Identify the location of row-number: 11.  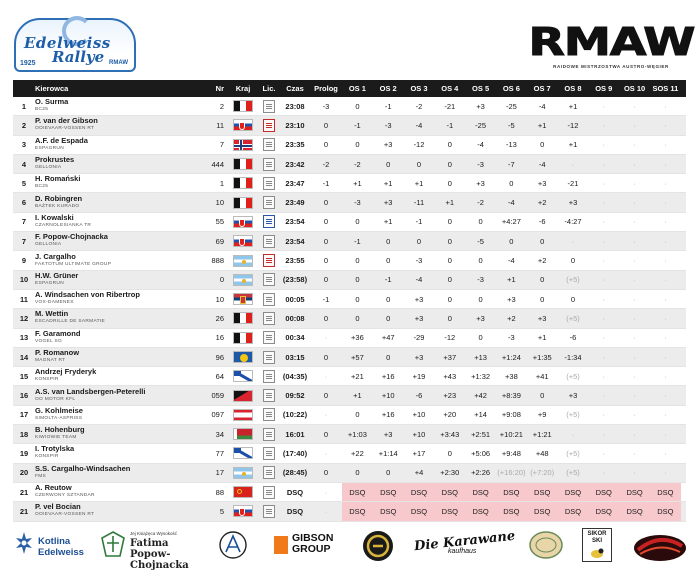
(220, 125).